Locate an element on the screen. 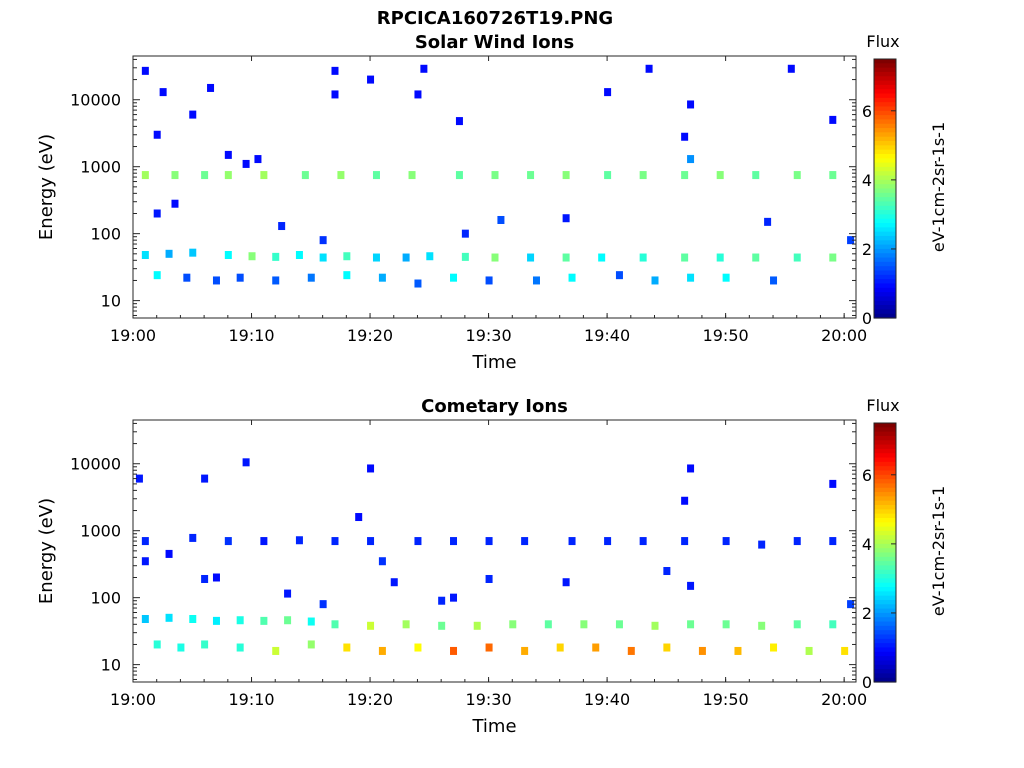 This screenshot has width=1024, height=768. y-tick-label: 100 is located at coordinates (105, 598).